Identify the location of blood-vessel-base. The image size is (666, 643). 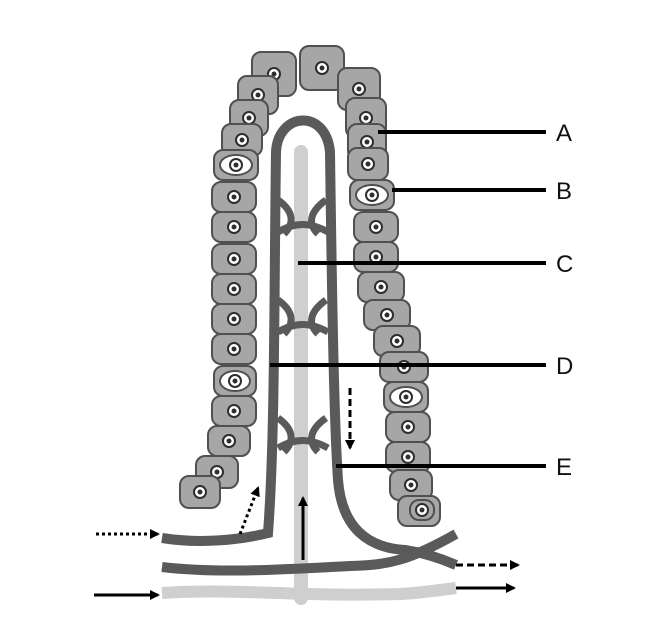
(310, 552).